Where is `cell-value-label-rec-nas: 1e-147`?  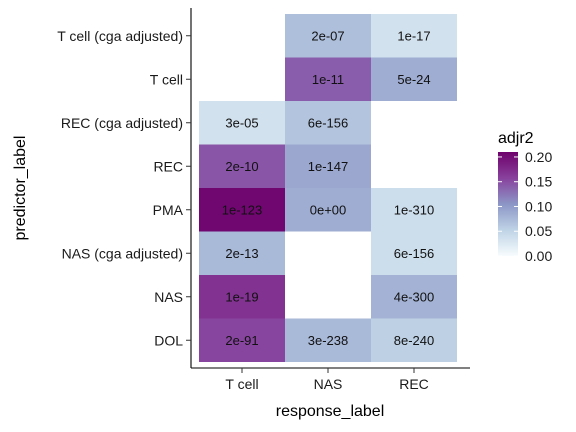
cell-value-label-rec-nas: 1e-147 is located at coordinates (328, 166).